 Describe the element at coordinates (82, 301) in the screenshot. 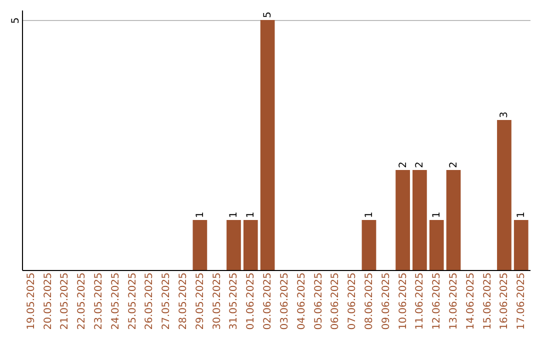

I see `x-tick-label: 22.05.2025` at that location.